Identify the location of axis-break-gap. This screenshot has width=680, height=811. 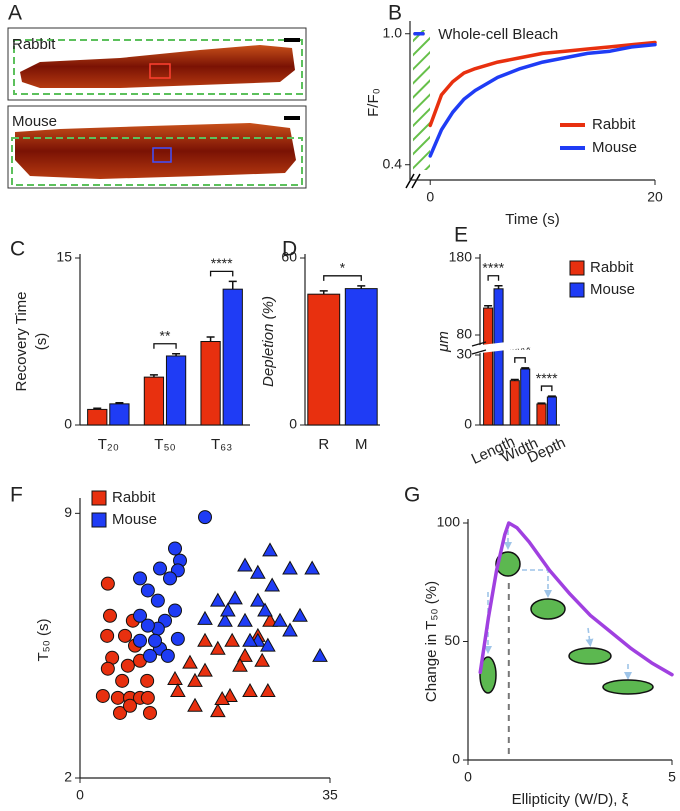
(516, 345).